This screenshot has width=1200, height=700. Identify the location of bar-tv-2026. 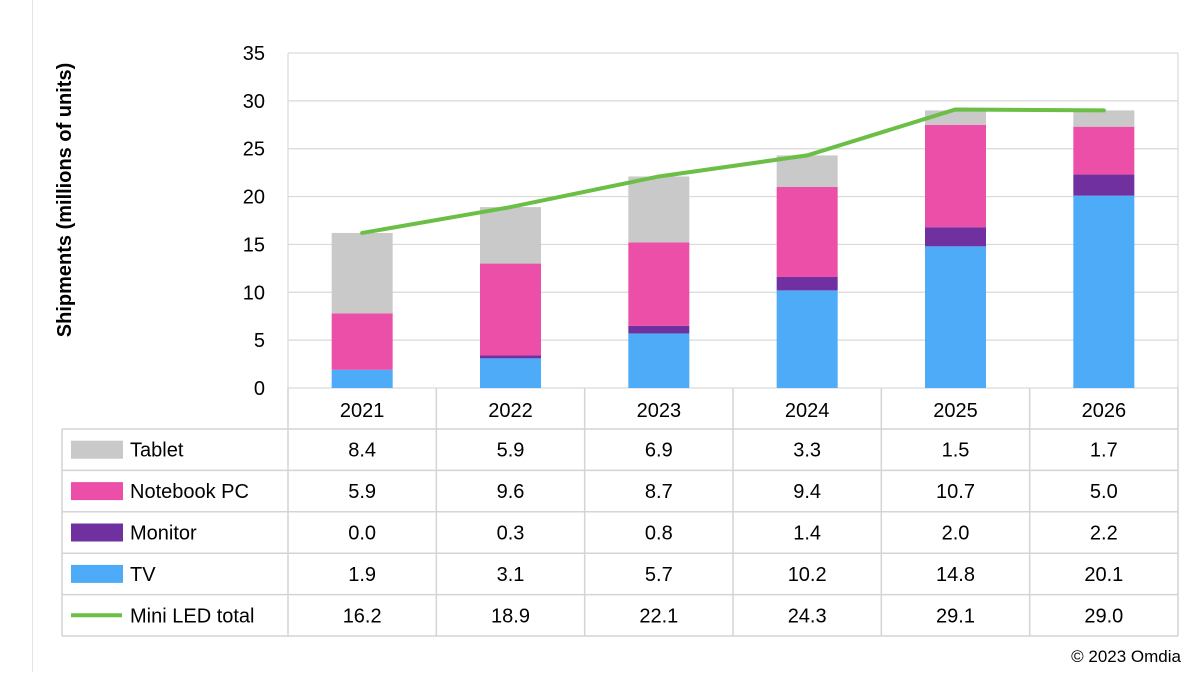
(1104, 291).